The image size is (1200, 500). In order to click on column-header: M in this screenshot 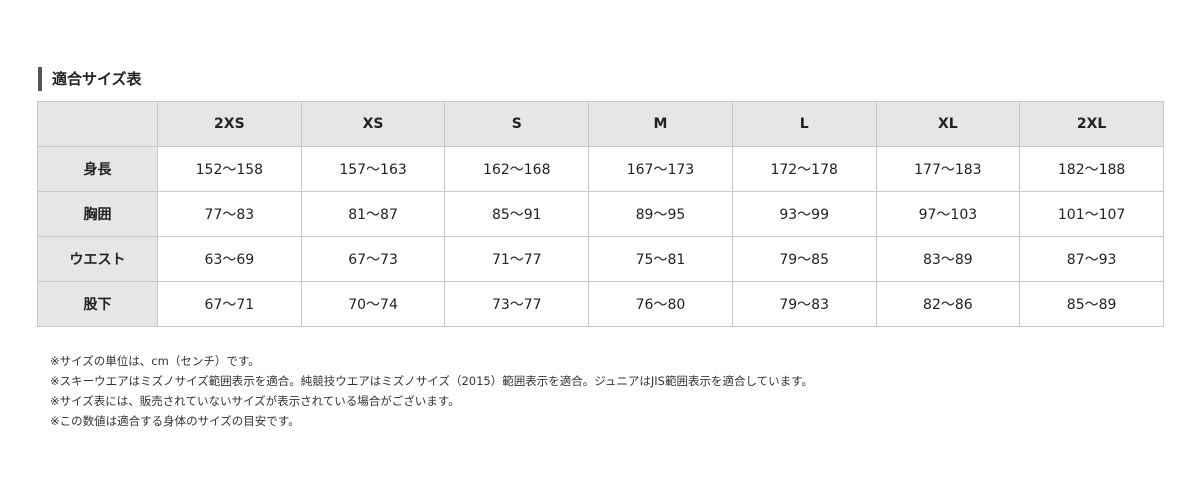, I will do `click(660, 124)`.